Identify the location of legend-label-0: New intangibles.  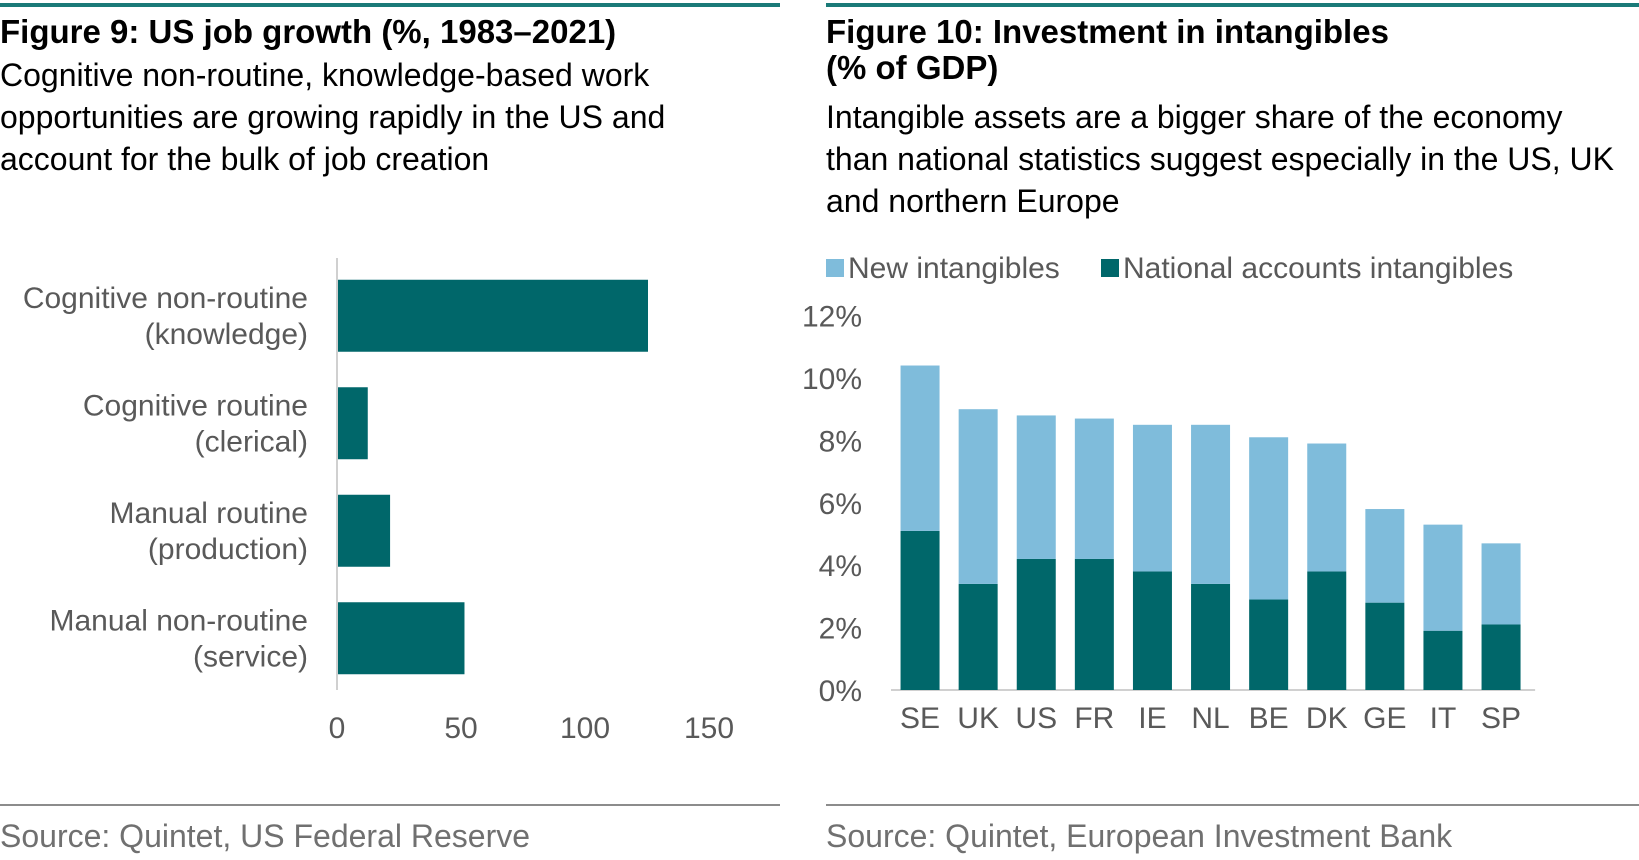
(954, 268).